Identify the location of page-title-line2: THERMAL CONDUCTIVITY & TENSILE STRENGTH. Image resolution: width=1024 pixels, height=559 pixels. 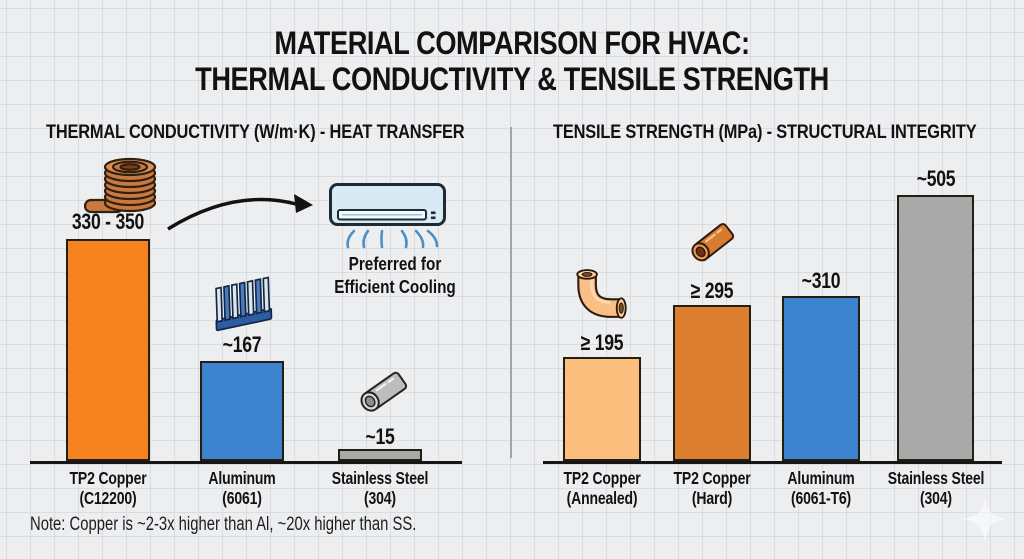
(512, 79).